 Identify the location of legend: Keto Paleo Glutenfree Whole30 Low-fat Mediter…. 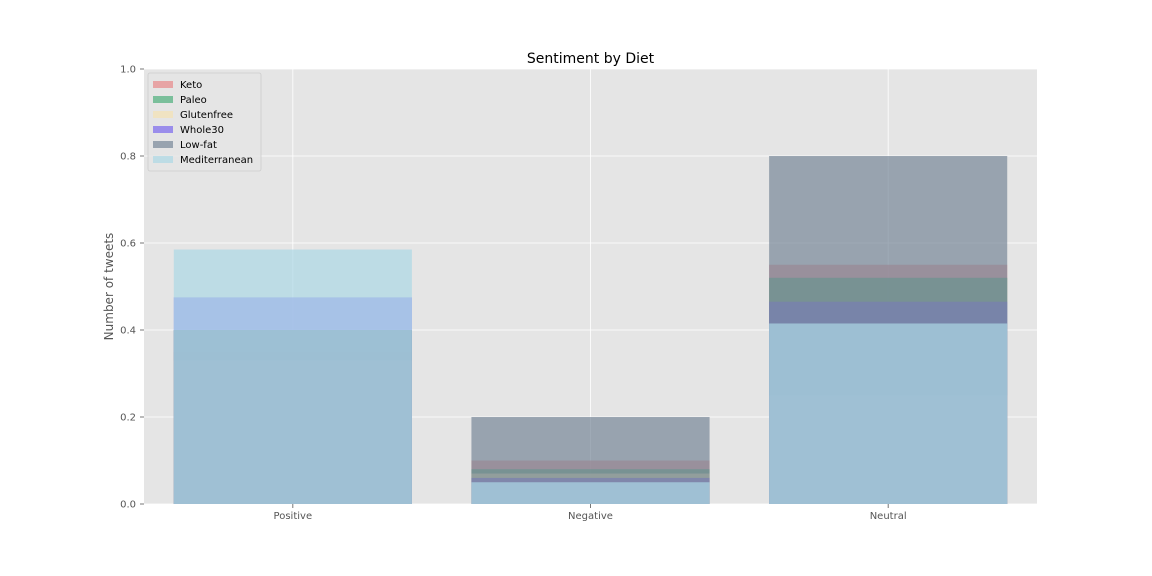
(204, 122).